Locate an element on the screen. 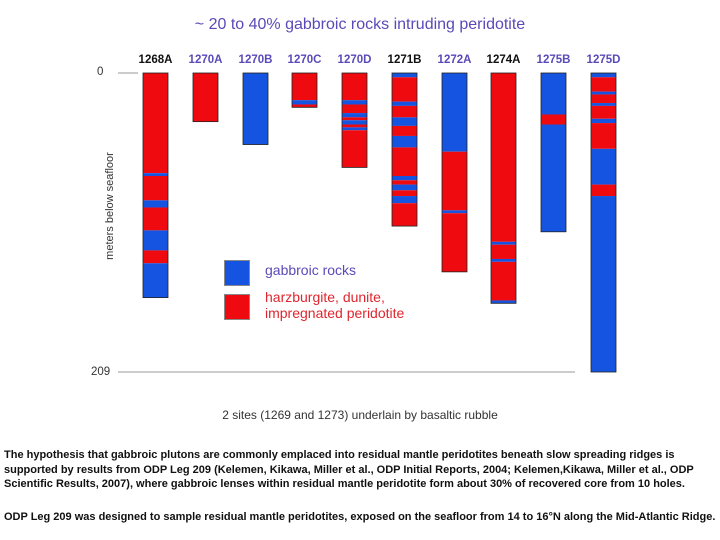  core-1274A-outline is located at coordinates (503, 188).